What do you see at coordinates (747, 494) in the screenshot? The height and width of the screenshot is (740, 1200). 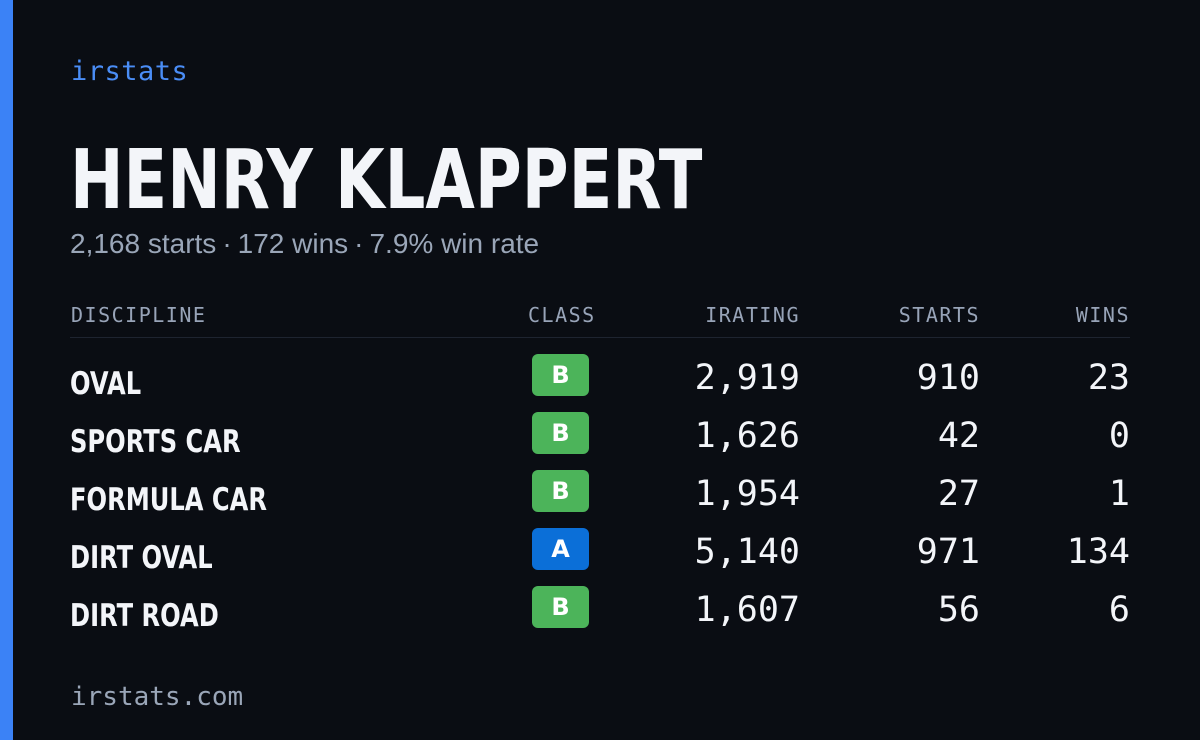 I see `irating-value: 1,954` at bounding box center [747, 494].